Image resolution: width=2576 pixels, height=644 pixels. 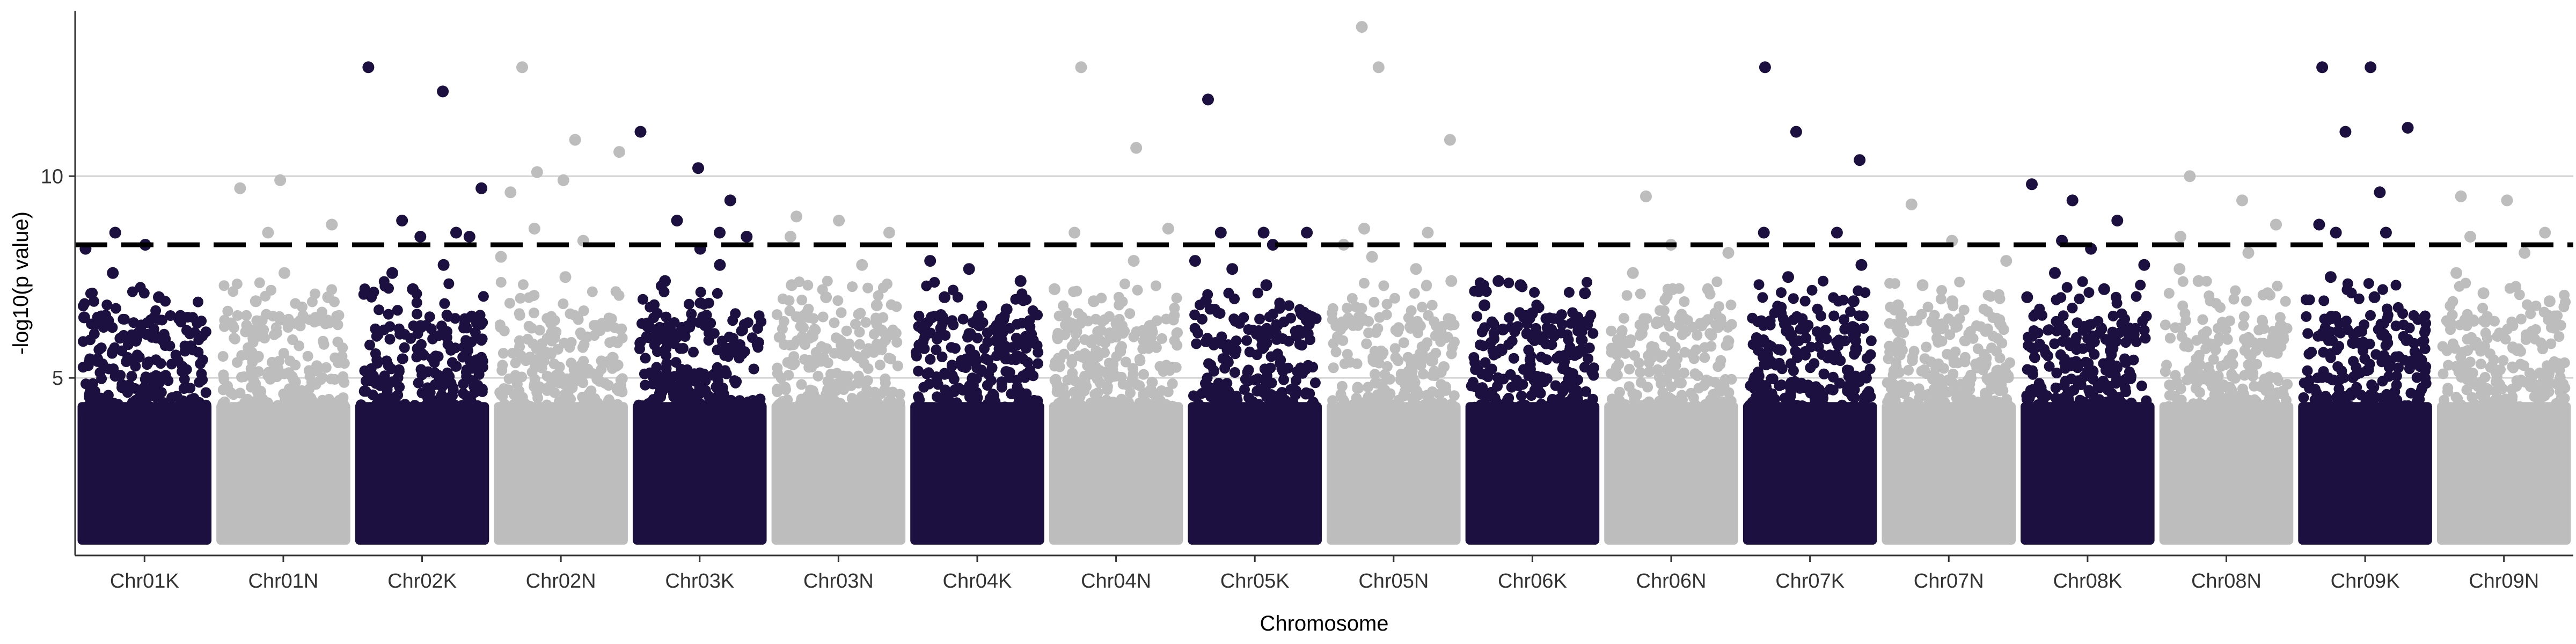 I want to click on point-mass, so click(x=1810, y=473).